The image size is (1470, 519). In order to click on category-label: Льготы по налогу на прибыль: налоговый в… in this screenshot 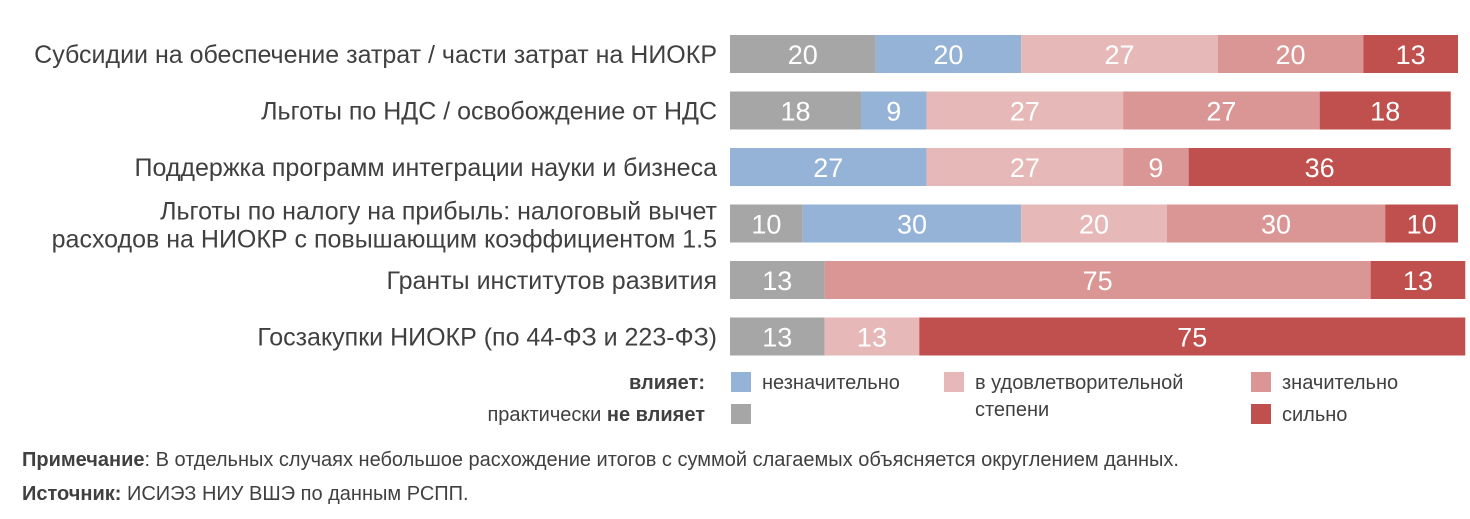, I will do `click(385, 226)`.